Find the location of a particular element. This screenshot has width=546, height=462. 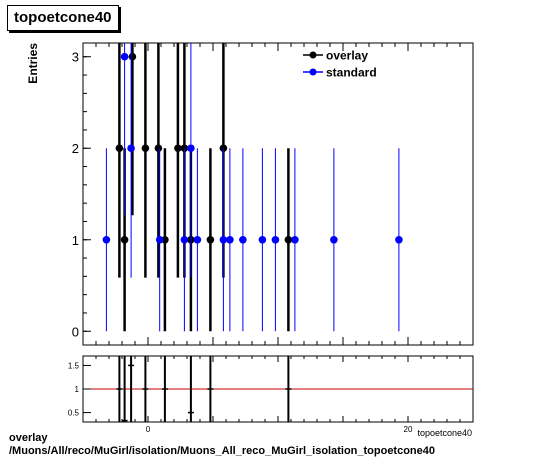

legend-marker-overlay-dot is located at coordinates (313, 55).